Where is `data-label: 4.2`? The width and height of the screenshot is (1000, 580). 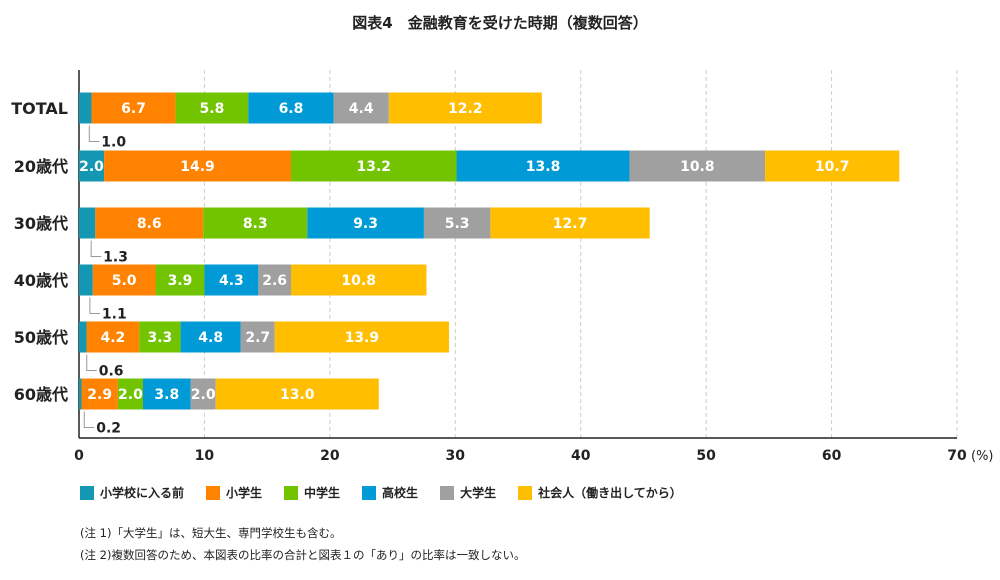
data-label: 4.2 is located at coordinates (112, 338).